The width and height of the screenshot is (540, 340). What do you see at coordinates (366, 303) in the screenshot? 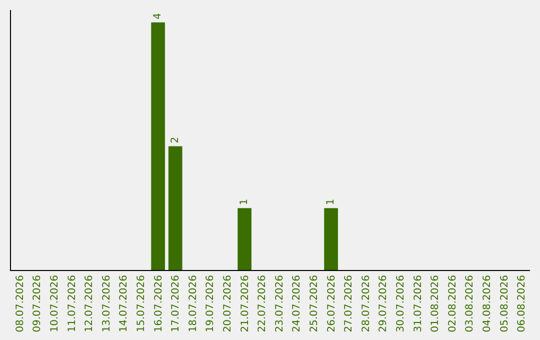
I see `x-tick-label: 28.07.2026` at bounding box center [366, 303].